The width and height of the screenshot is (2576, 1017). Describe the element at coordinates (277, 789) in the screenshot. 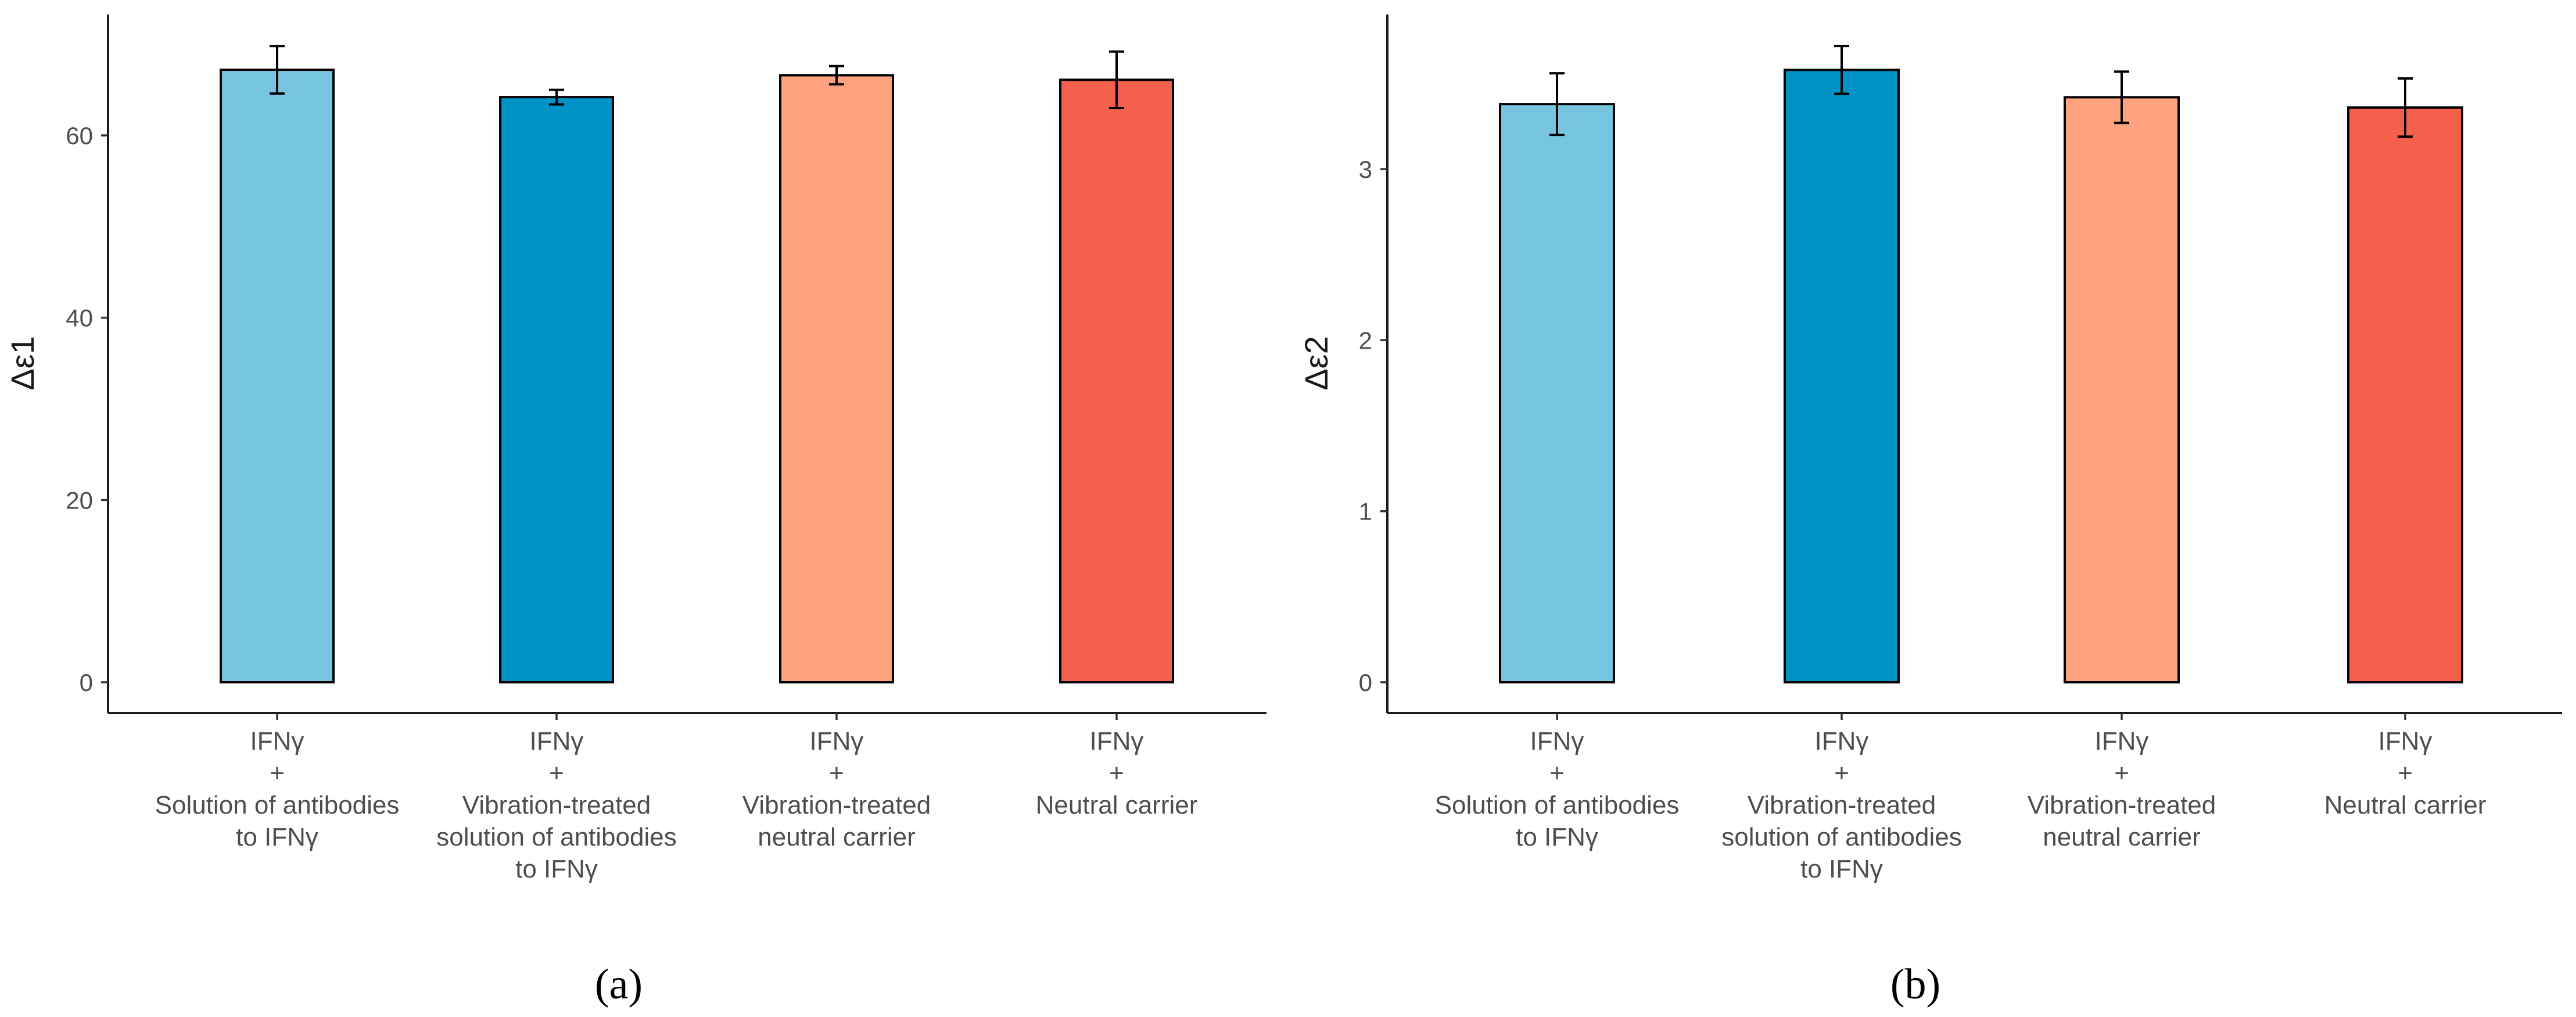

I see `panel-a-x-category-label-1: IFNγ + Solution of antibodies to IFNγ` at that location.